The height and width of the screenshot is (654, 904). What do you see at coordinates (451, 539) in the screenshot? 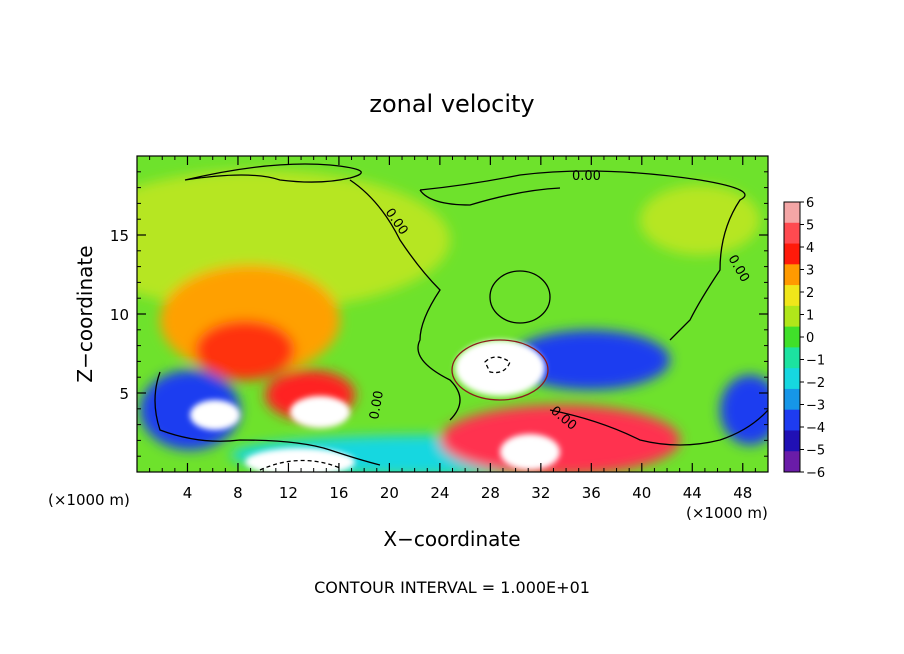
I see `x-axis-label: X−coordinate` at bounding box center [451, 539].